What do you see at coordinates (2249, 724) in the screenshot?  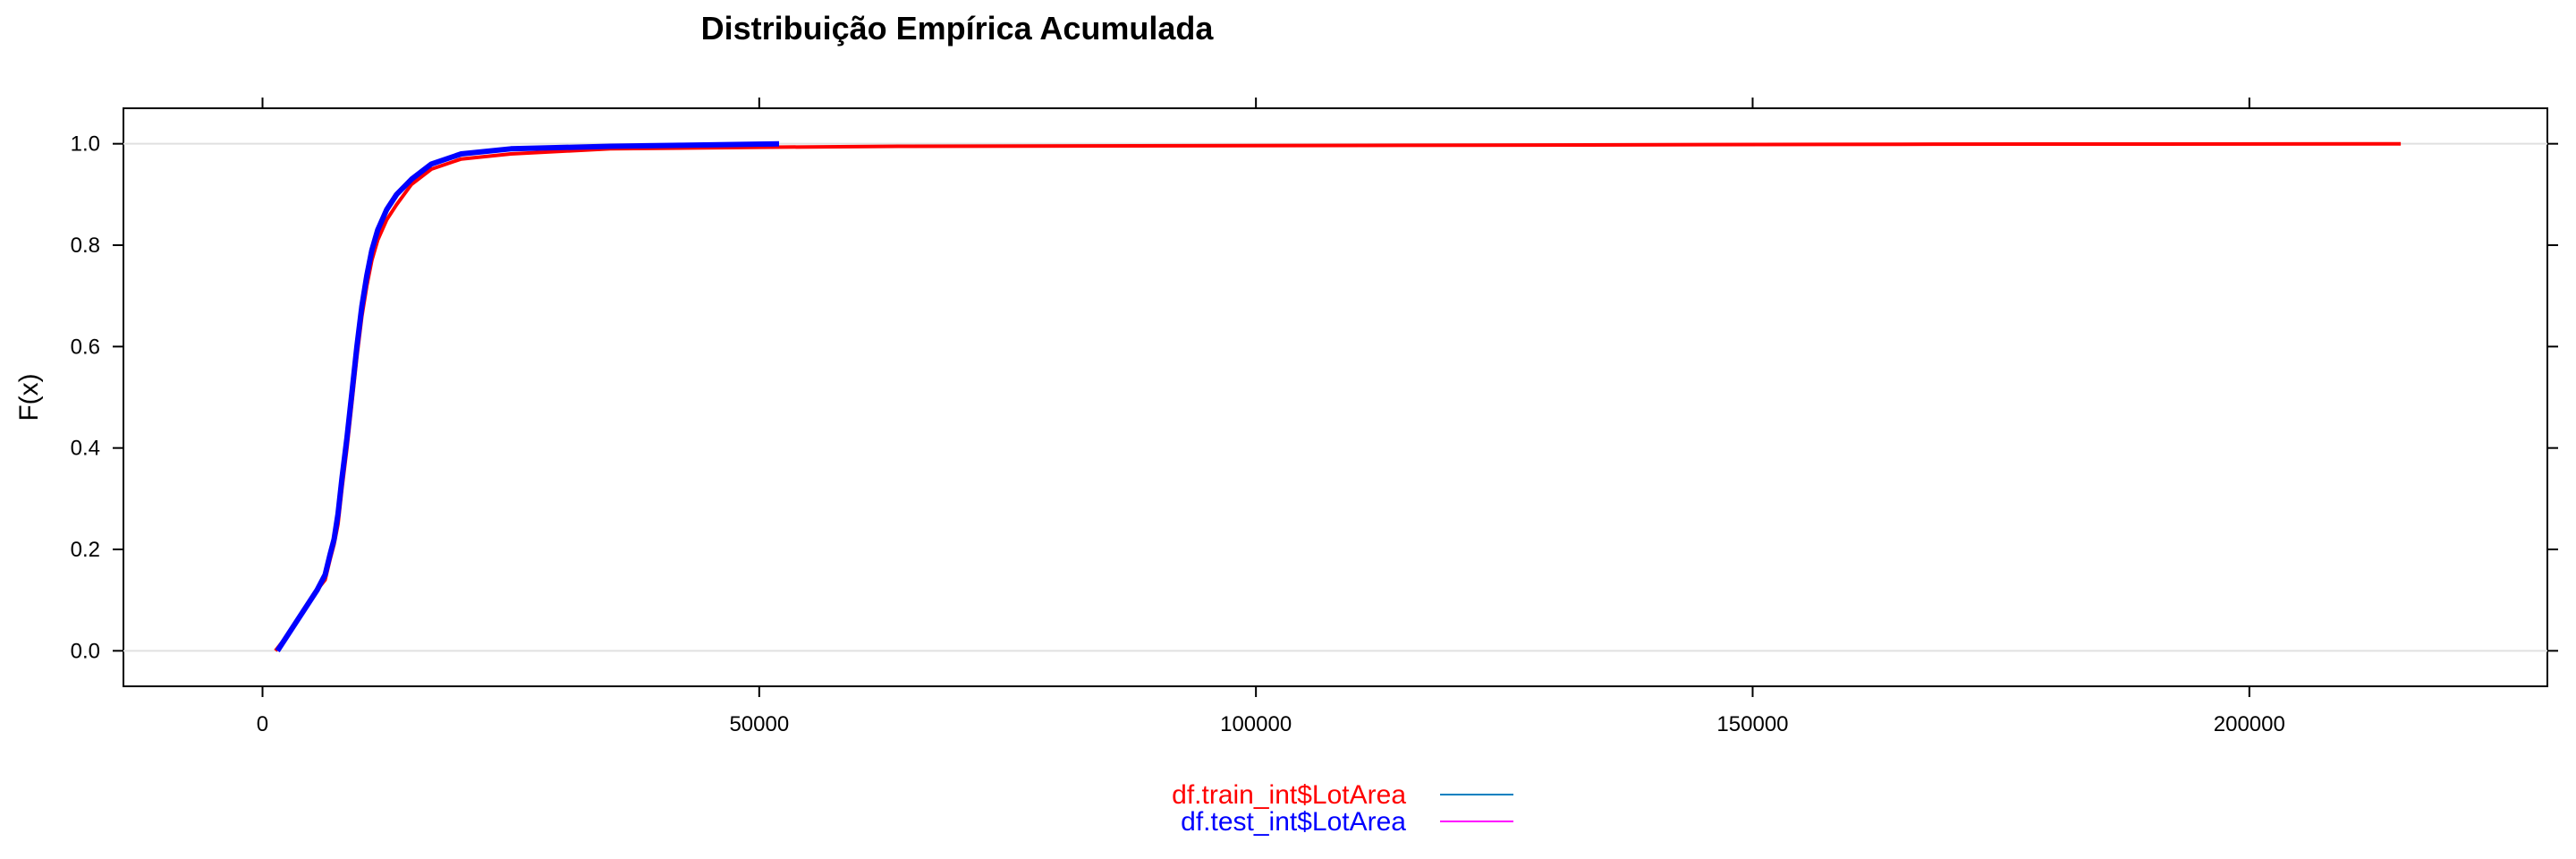 I see `x-tick-label: 200000` at bounding box center [2249, 724].